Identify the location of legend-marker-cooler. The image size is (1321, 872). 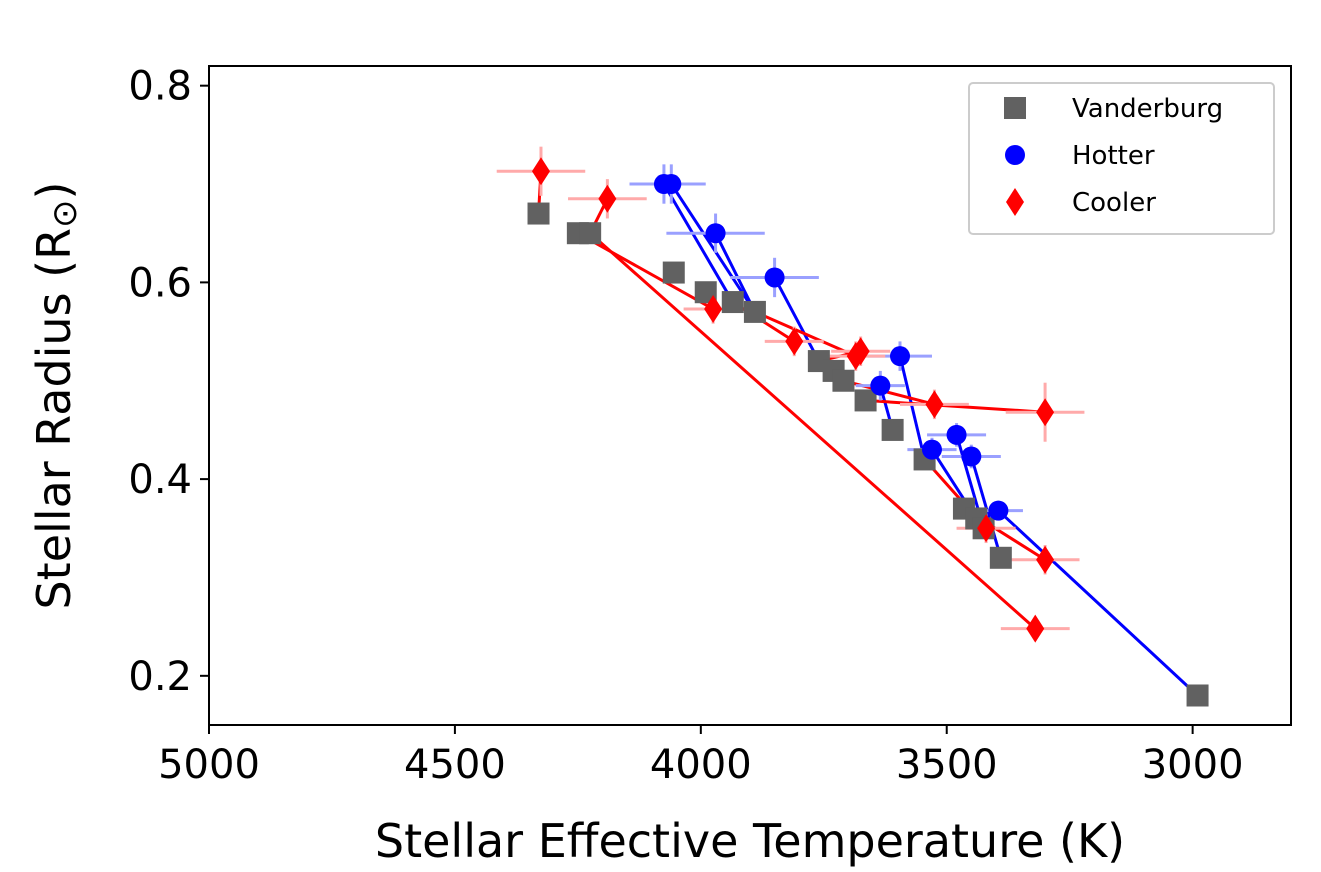
(1015, 202).